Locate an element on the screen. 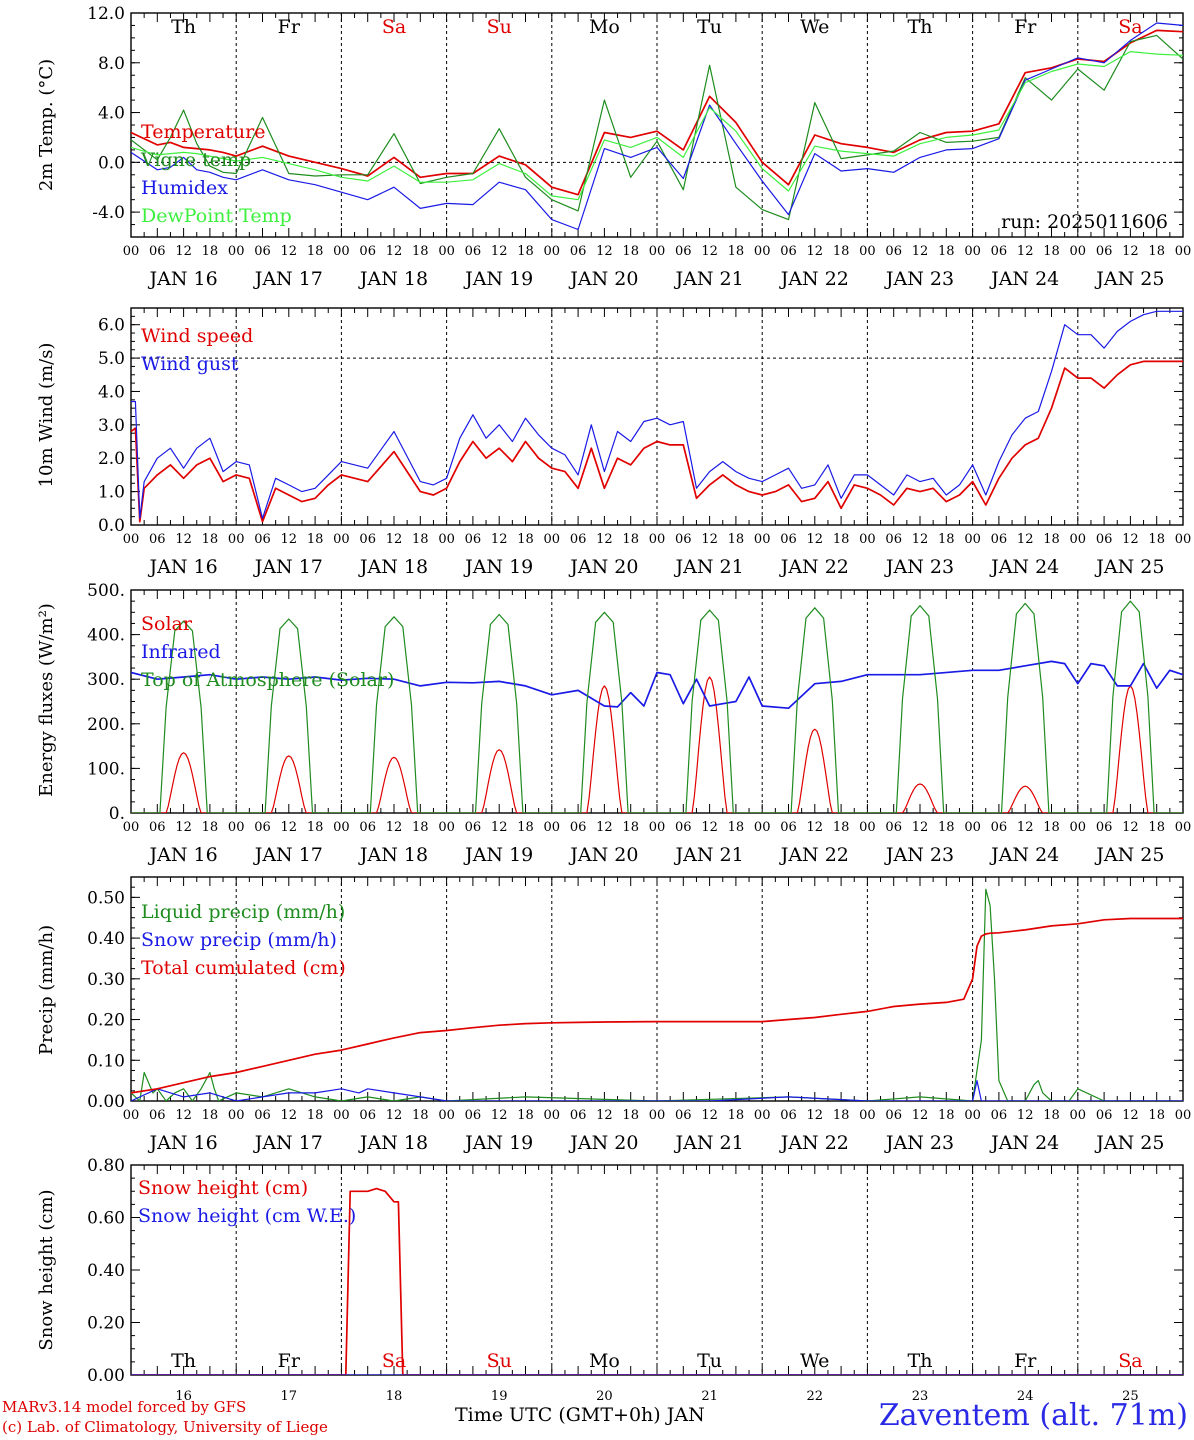  legend-entry: Wind speed is located at coordinates (197, 336).